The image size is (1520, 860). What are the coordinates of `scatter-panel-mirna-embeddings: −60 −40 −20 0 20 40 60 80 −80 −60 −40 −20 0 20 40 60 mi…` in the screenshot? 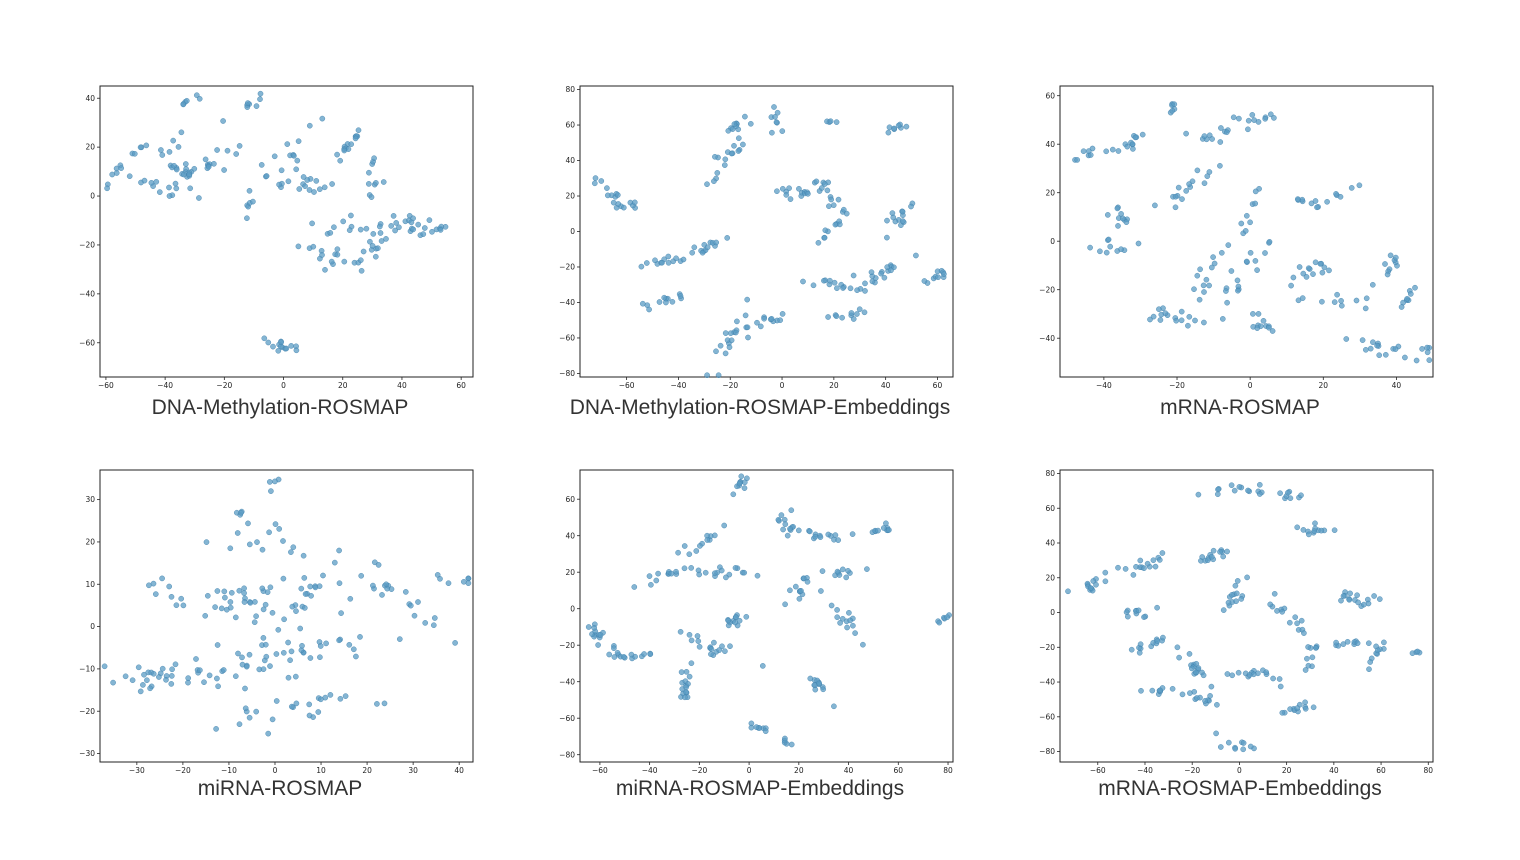 It's located at (756, 634).